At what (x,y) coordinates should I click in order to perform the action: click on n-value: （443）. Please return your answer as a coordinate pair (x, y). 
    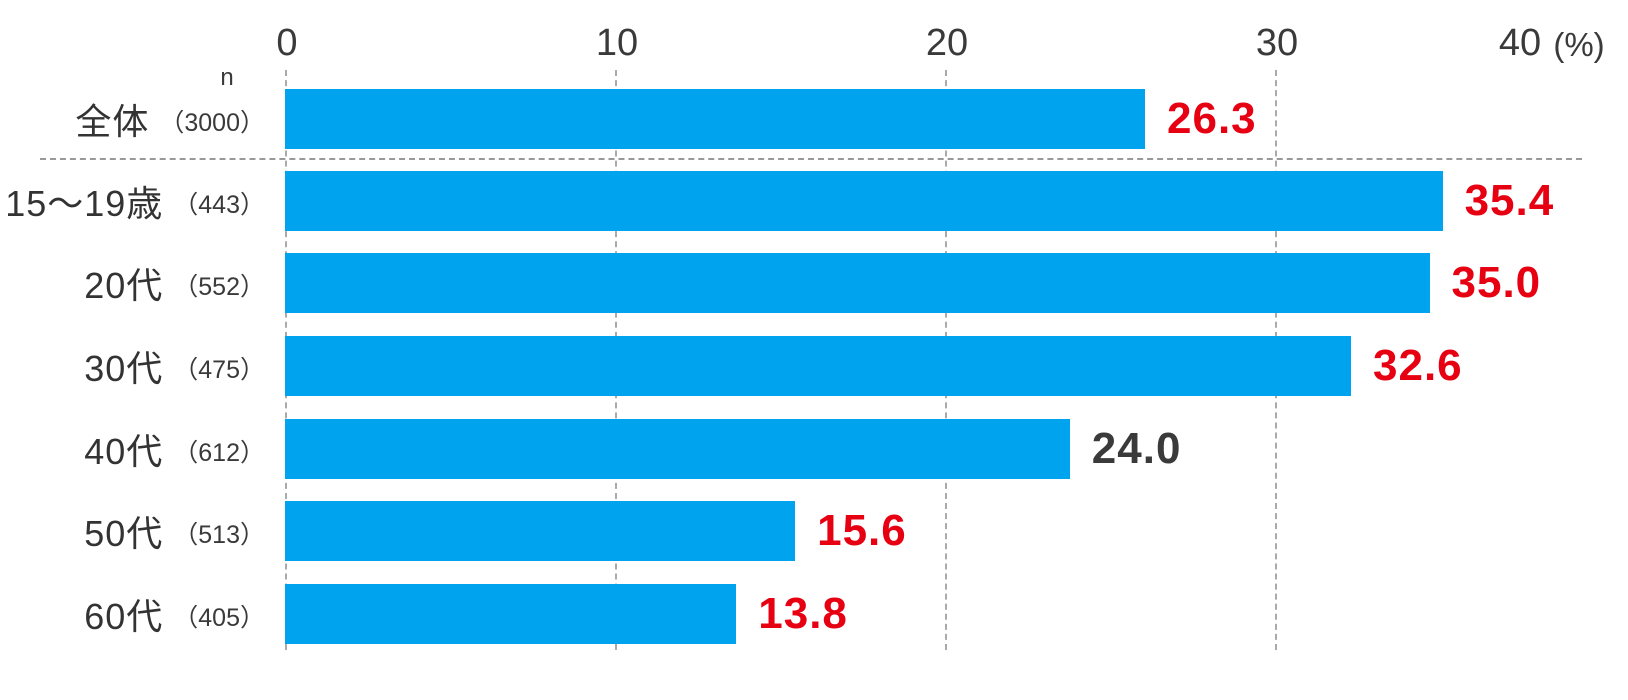
    Looking at the image, I should click on (219, 205).